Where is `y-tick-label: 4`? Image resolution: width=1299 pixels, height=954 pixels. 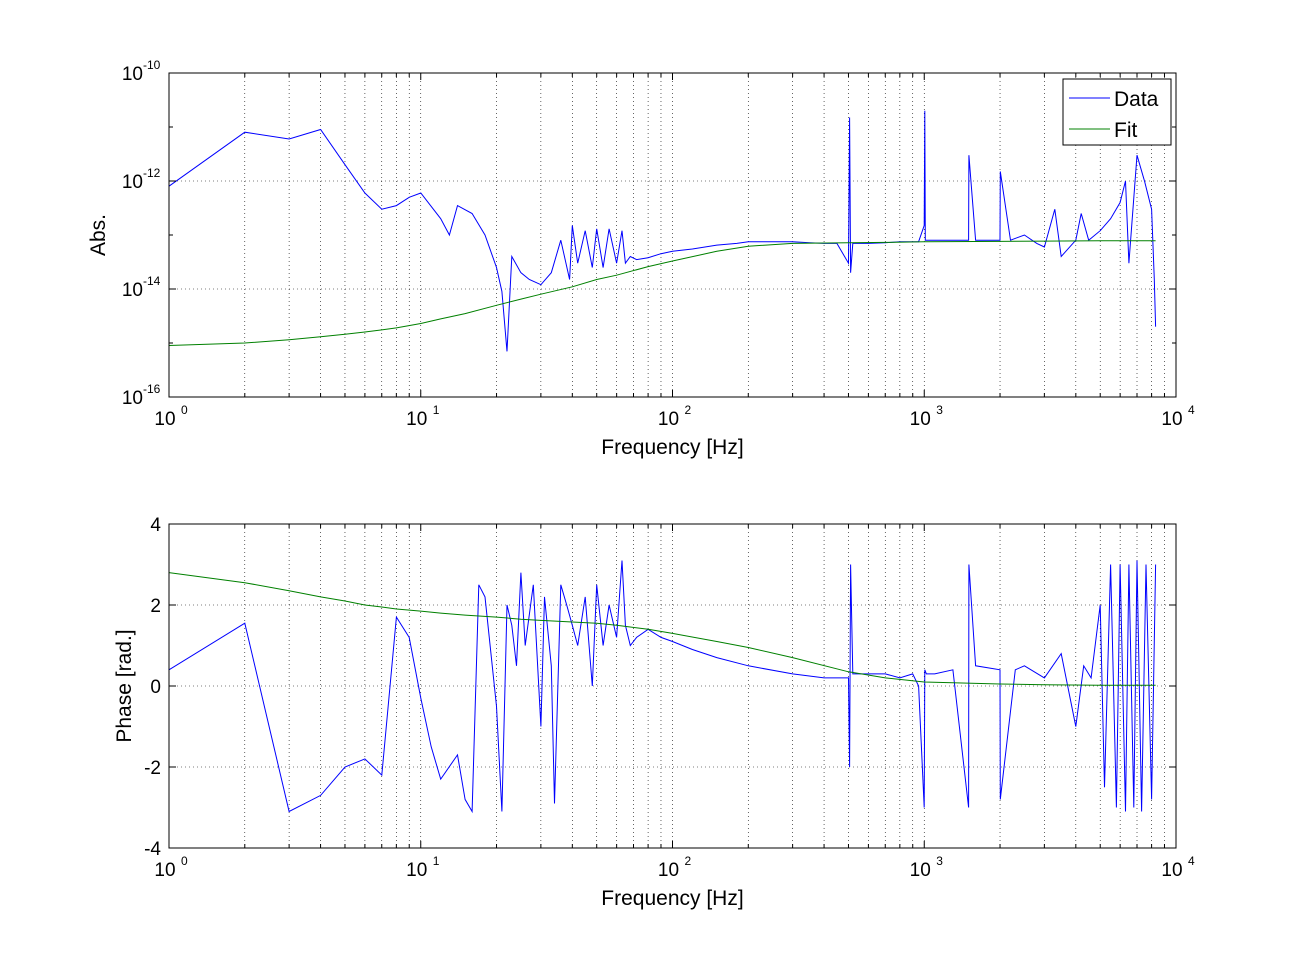
y-tick-label: 4 is located at coordinates (155, 525).